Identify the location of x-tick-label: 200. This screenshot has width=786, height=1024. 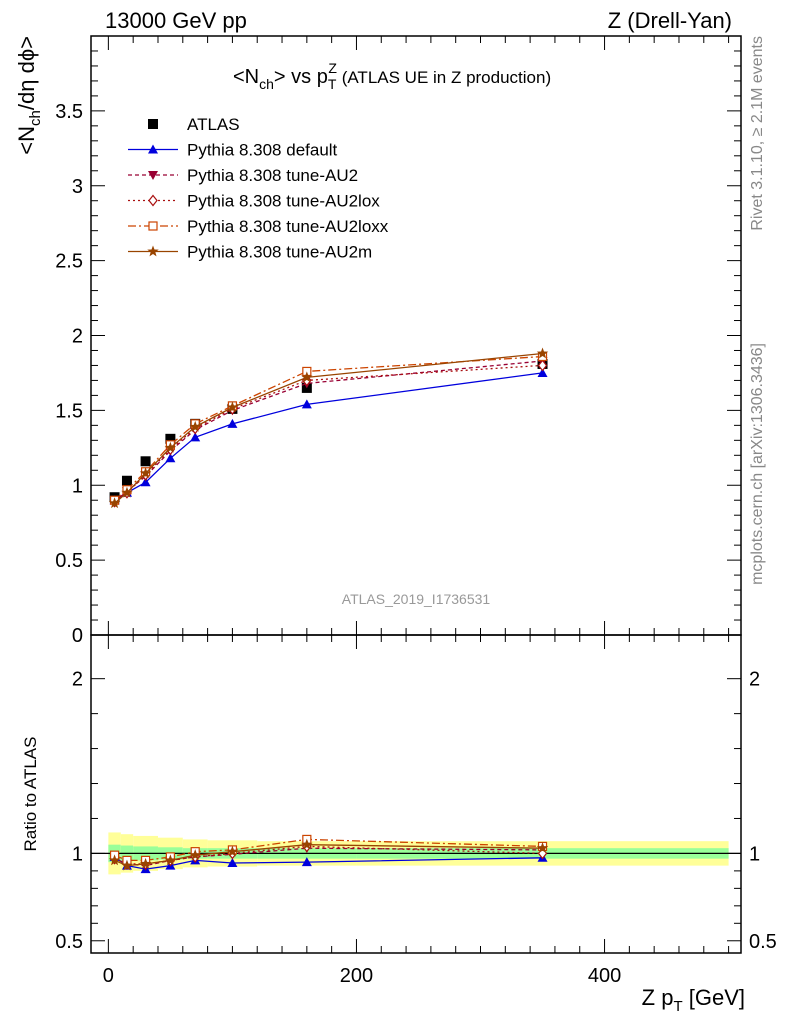
(356, 976).